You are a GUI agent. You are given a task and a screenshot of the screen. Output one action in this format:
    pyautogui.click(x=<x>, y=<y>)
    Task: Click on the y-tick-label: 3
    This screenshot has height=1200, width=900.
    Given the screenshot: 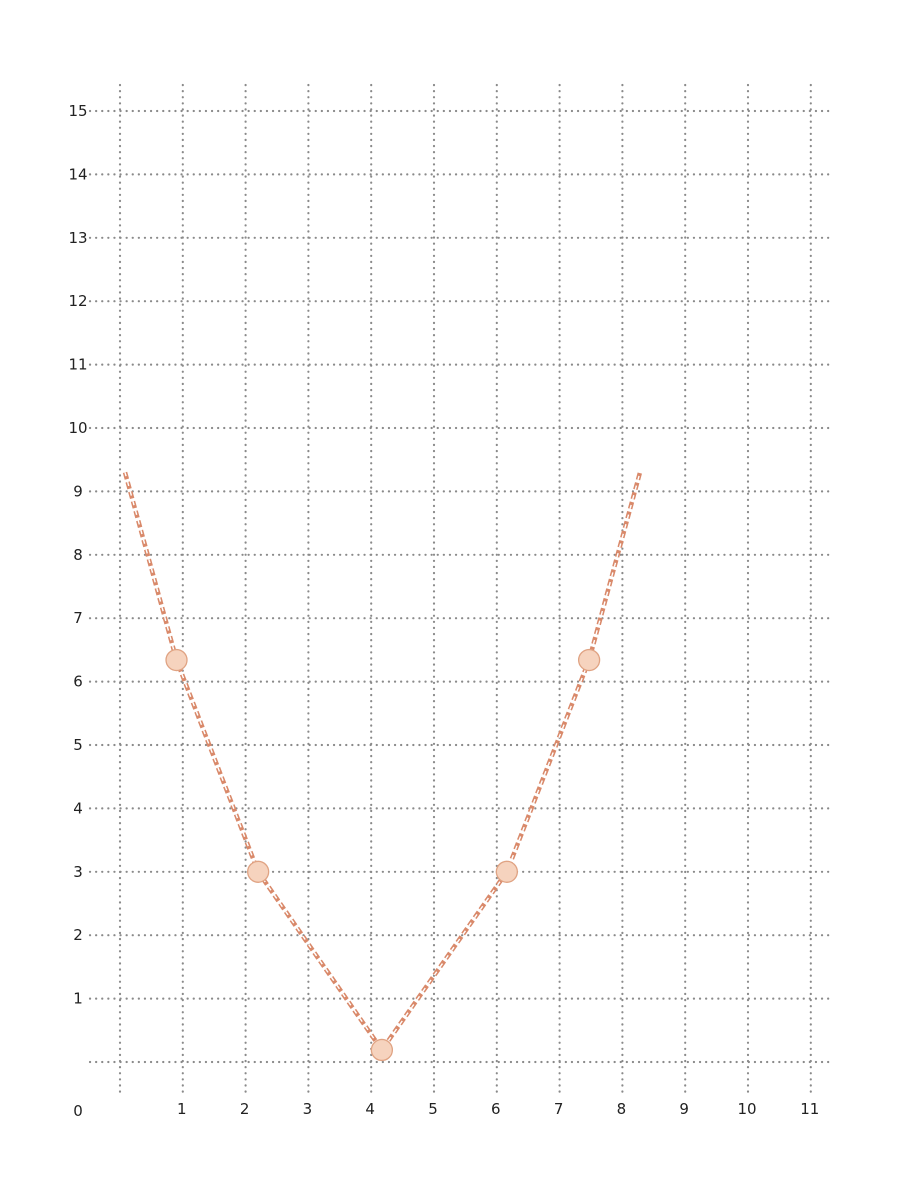 What is the action you would take?
    pyautogui.click(x=78, y=872)
    